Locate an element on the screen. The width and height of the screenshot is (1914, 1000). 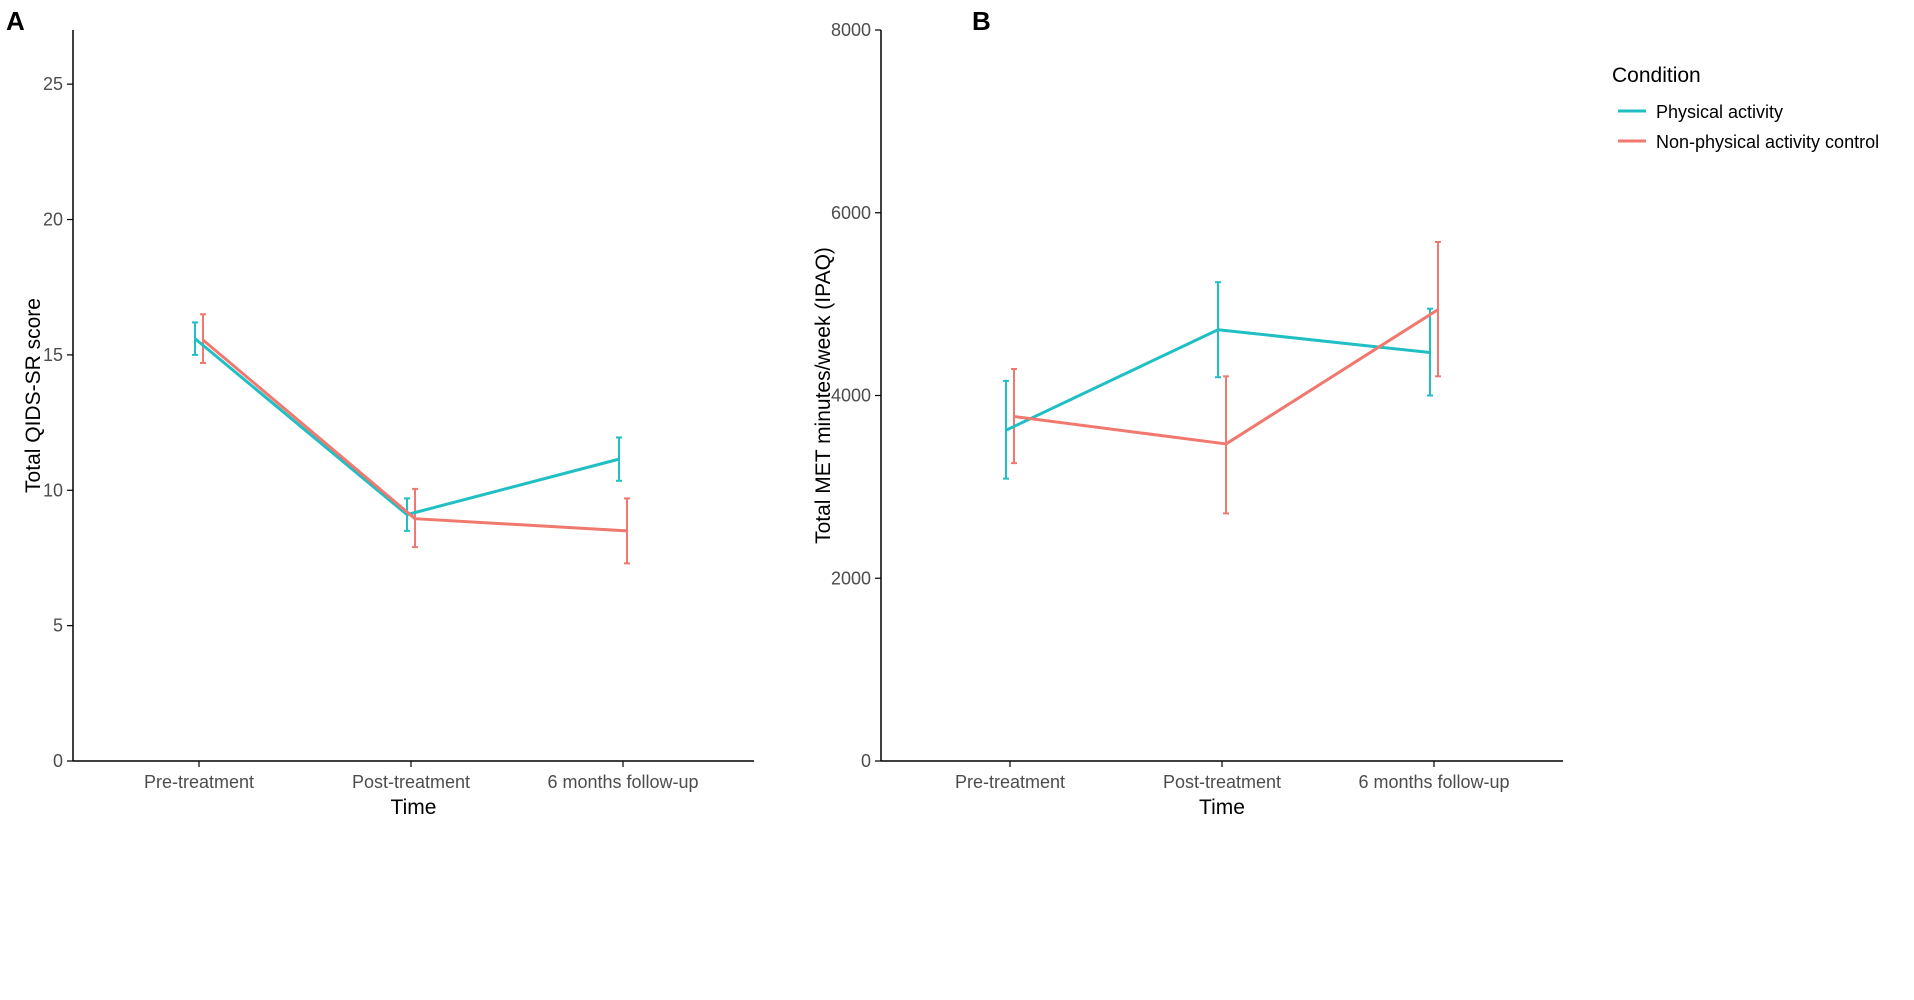
y-tick-label: 2000 is located at coordinates (851, 578).